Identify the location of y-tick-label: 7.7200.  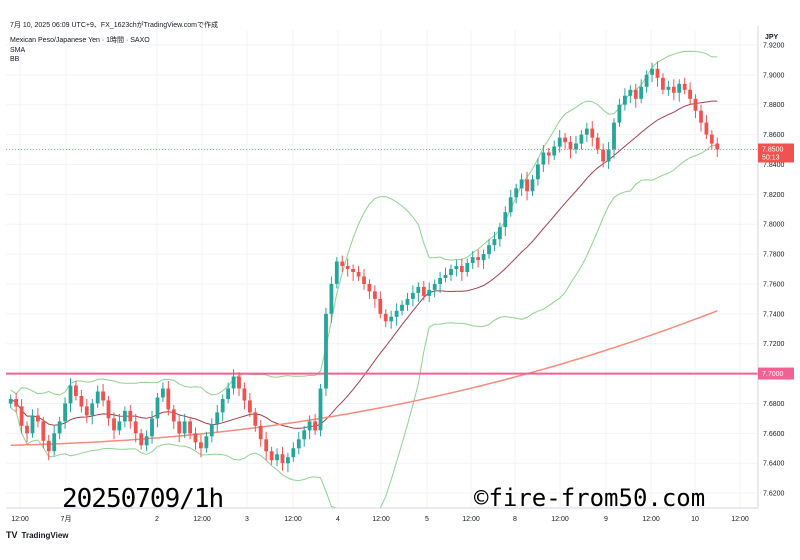
(774, 344).